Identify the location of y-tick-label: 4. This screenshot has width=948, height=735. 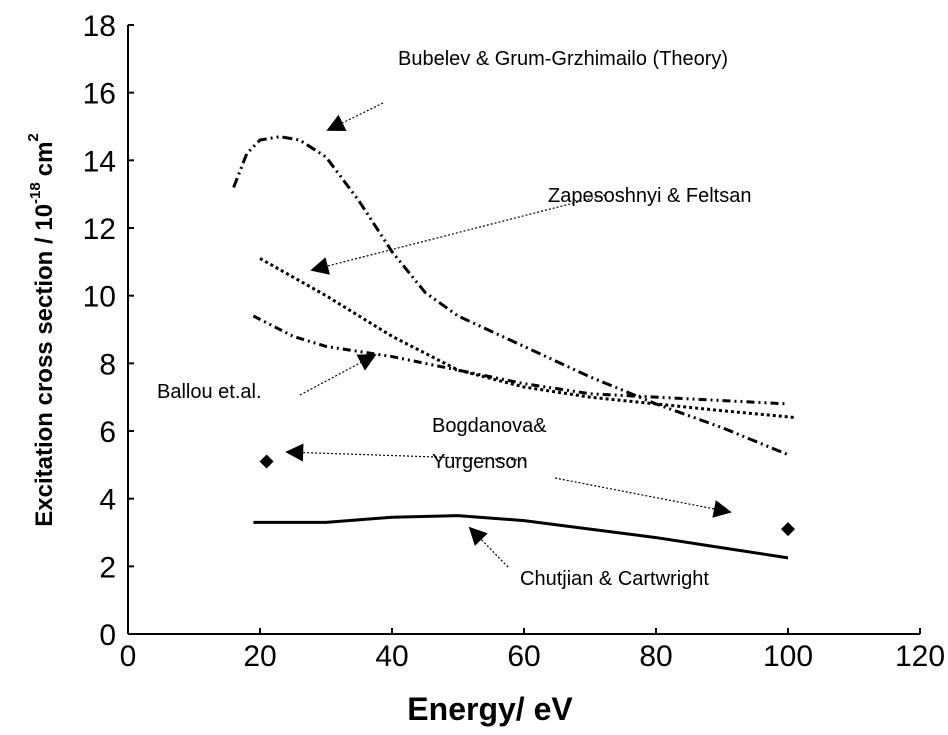
(107, 500).